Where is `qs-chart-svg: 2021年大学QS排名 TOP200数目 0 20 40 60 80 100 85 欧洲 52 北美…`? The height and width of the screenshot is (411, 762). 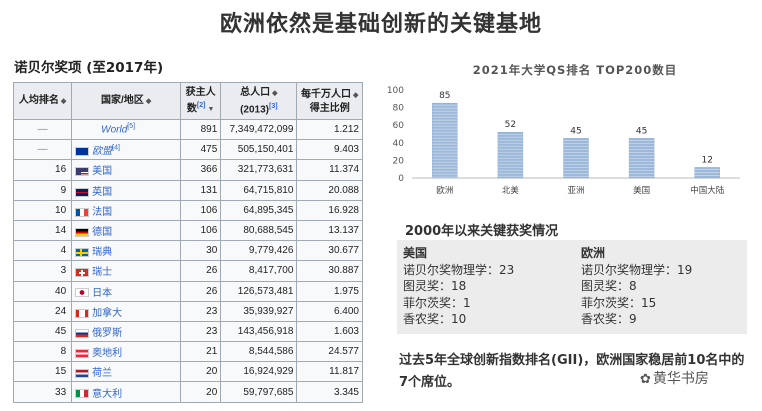 qs-chart-svg: 2021年大学QS排名 TOP200数目 0 20 40 60 80 100 85 欧洲 52 北美… is located at coordinates (563, 129).